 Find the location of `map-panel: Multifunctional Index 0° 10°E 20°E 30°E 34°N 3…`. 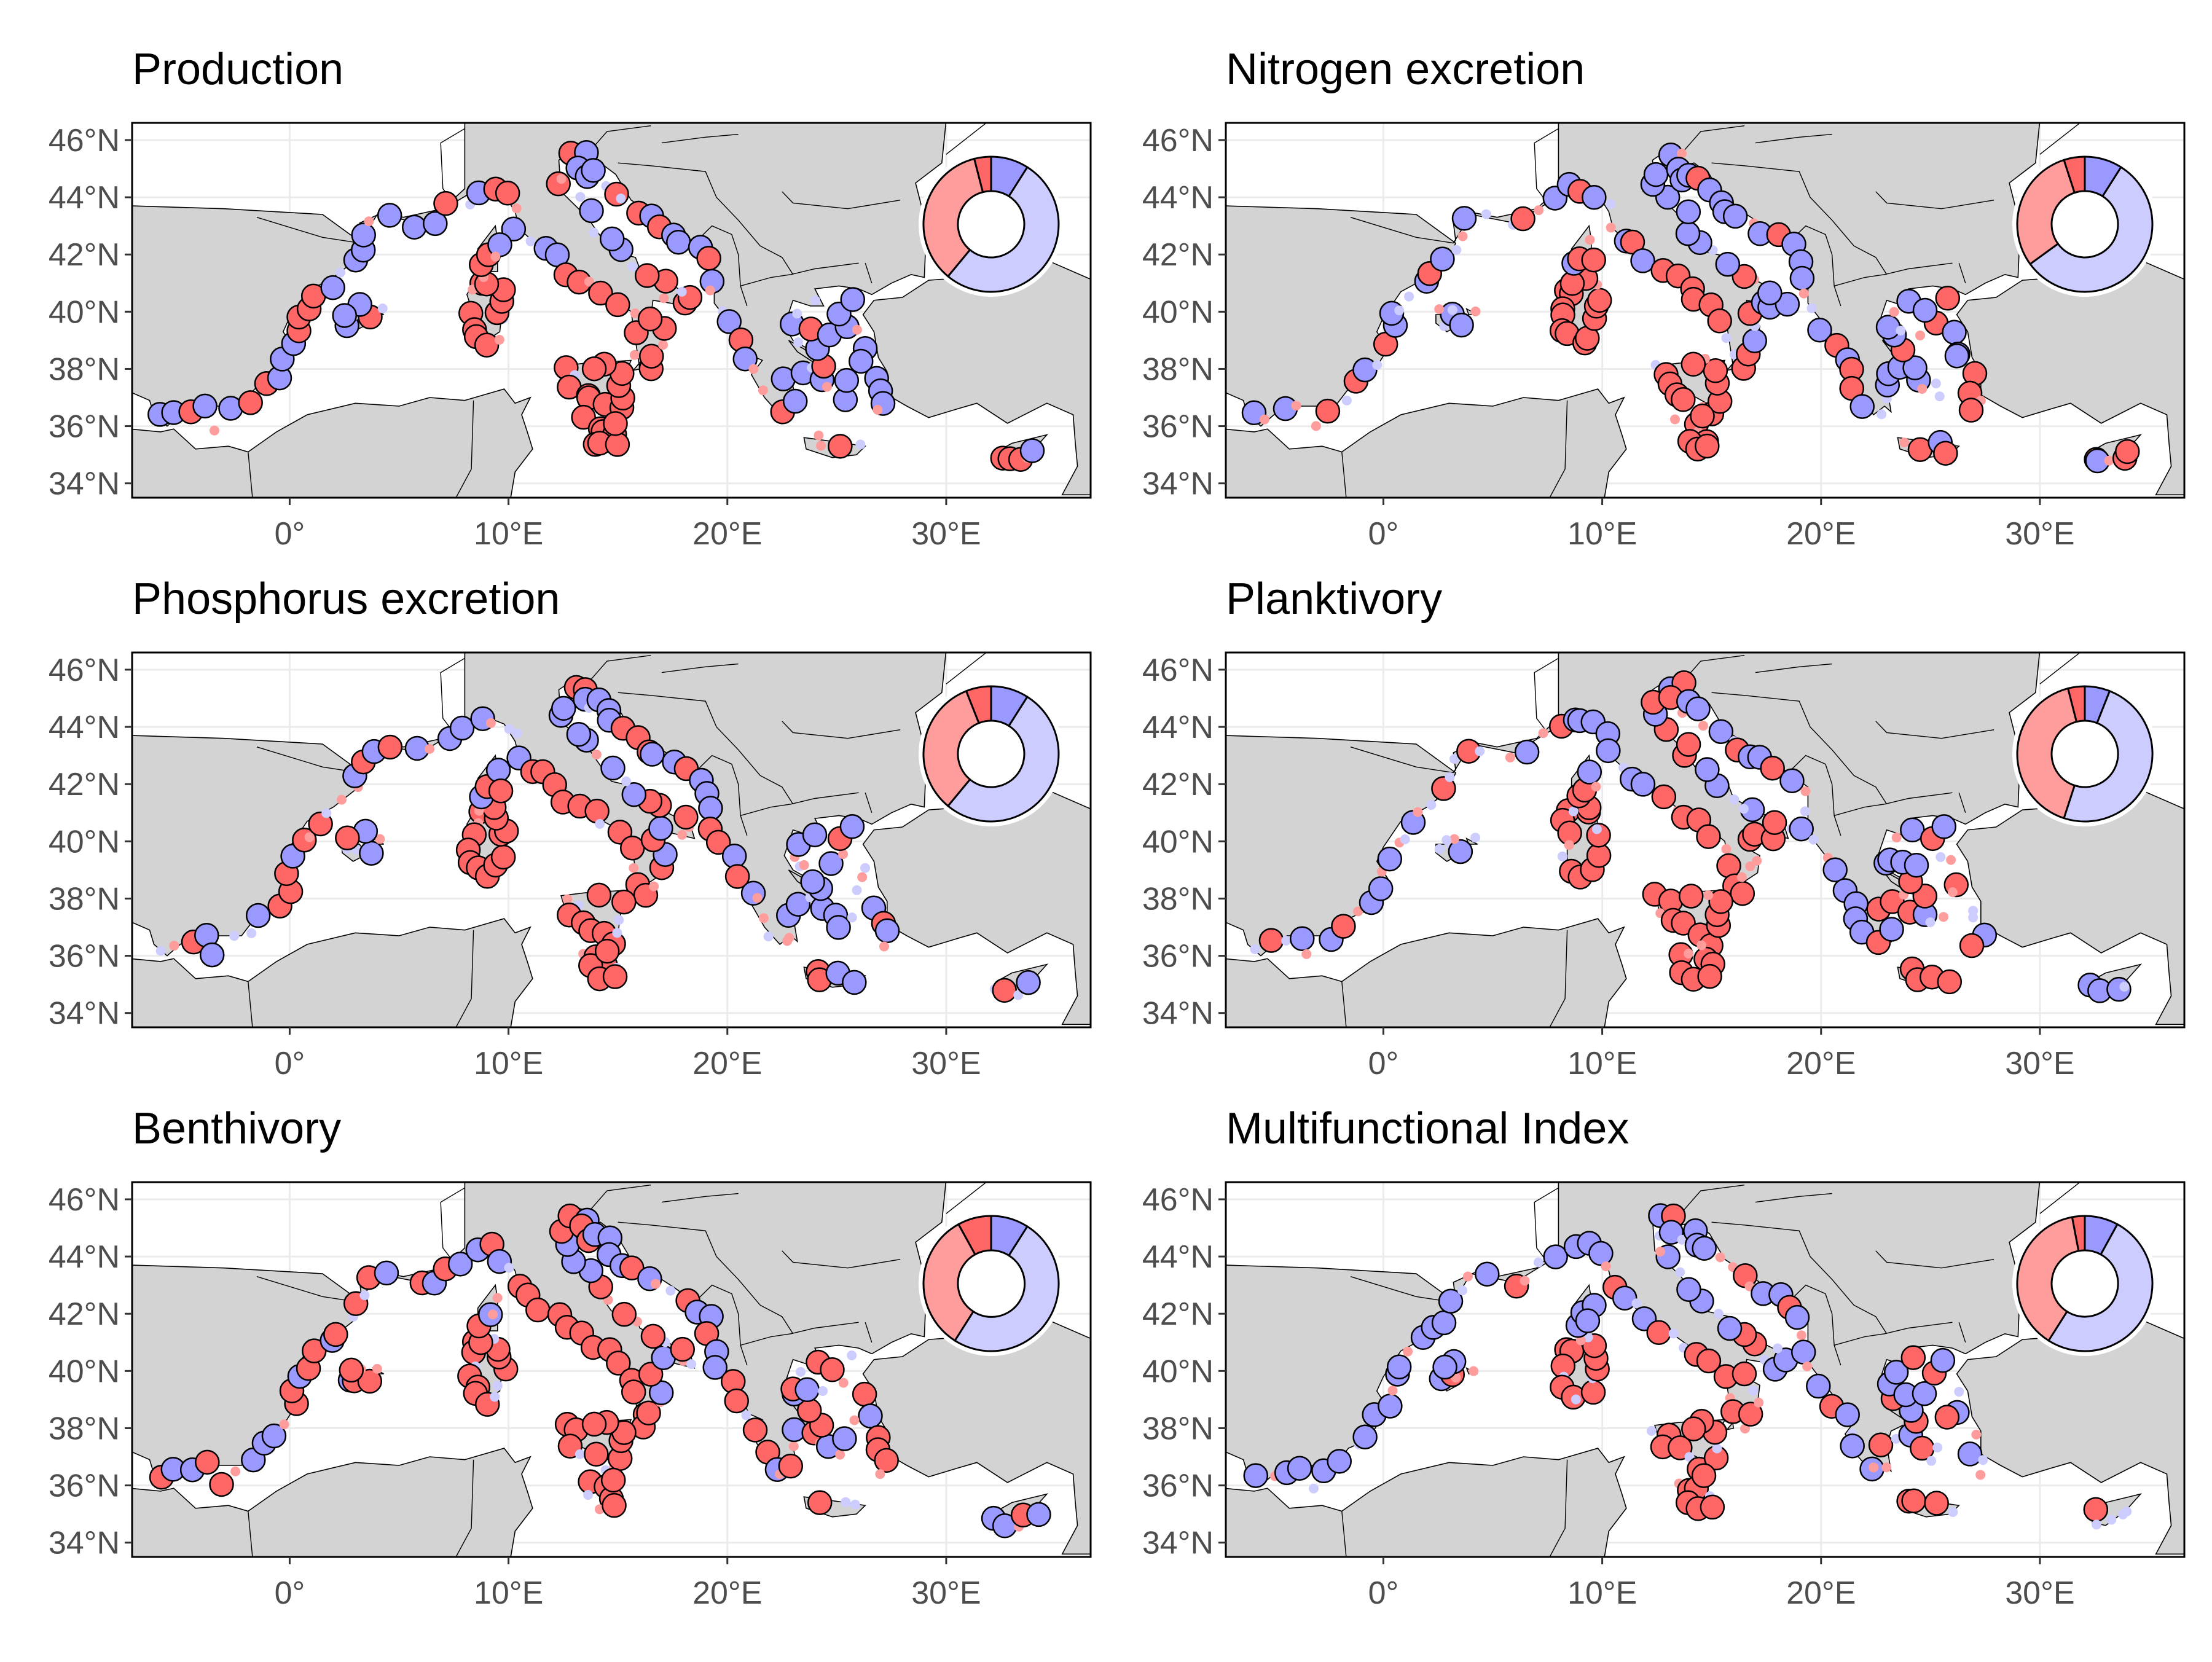

map-panel: Multifunctional Index 0° 10°E 20°E 30°E 34°N 3… is located at coordinates (1664, 1357).